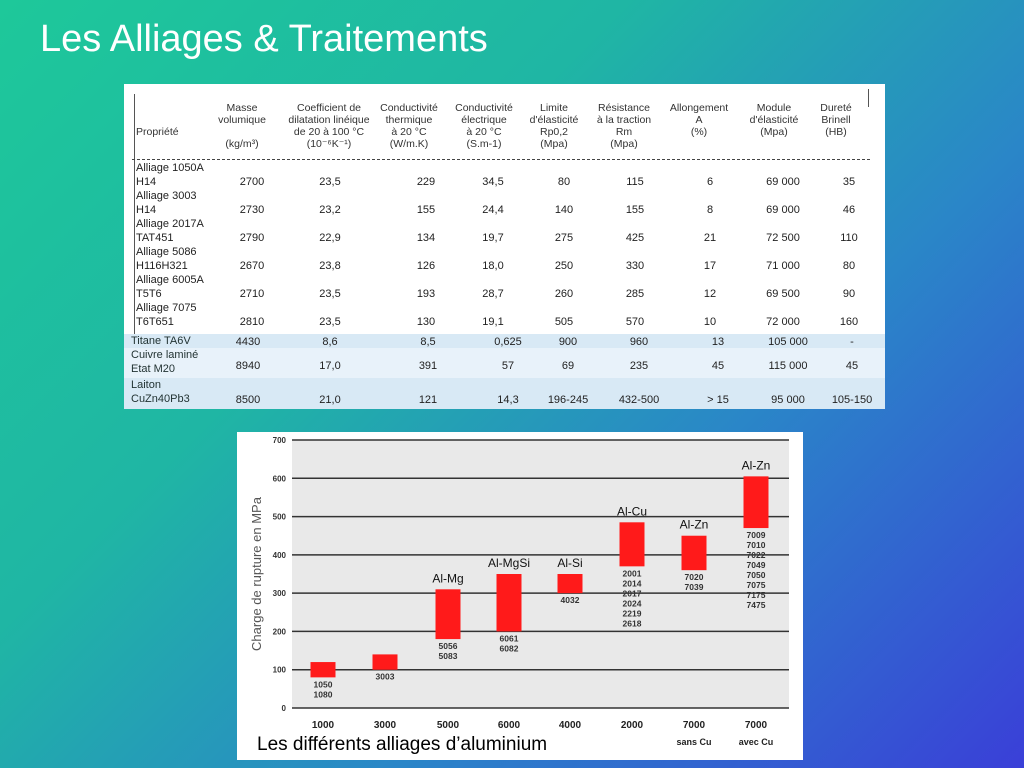 This screenshot has height=768, width=1024. What do you see at coordinates (635, 238) in the screenshot?
I see `table-cell: 425` at bounding box center [635, 238].